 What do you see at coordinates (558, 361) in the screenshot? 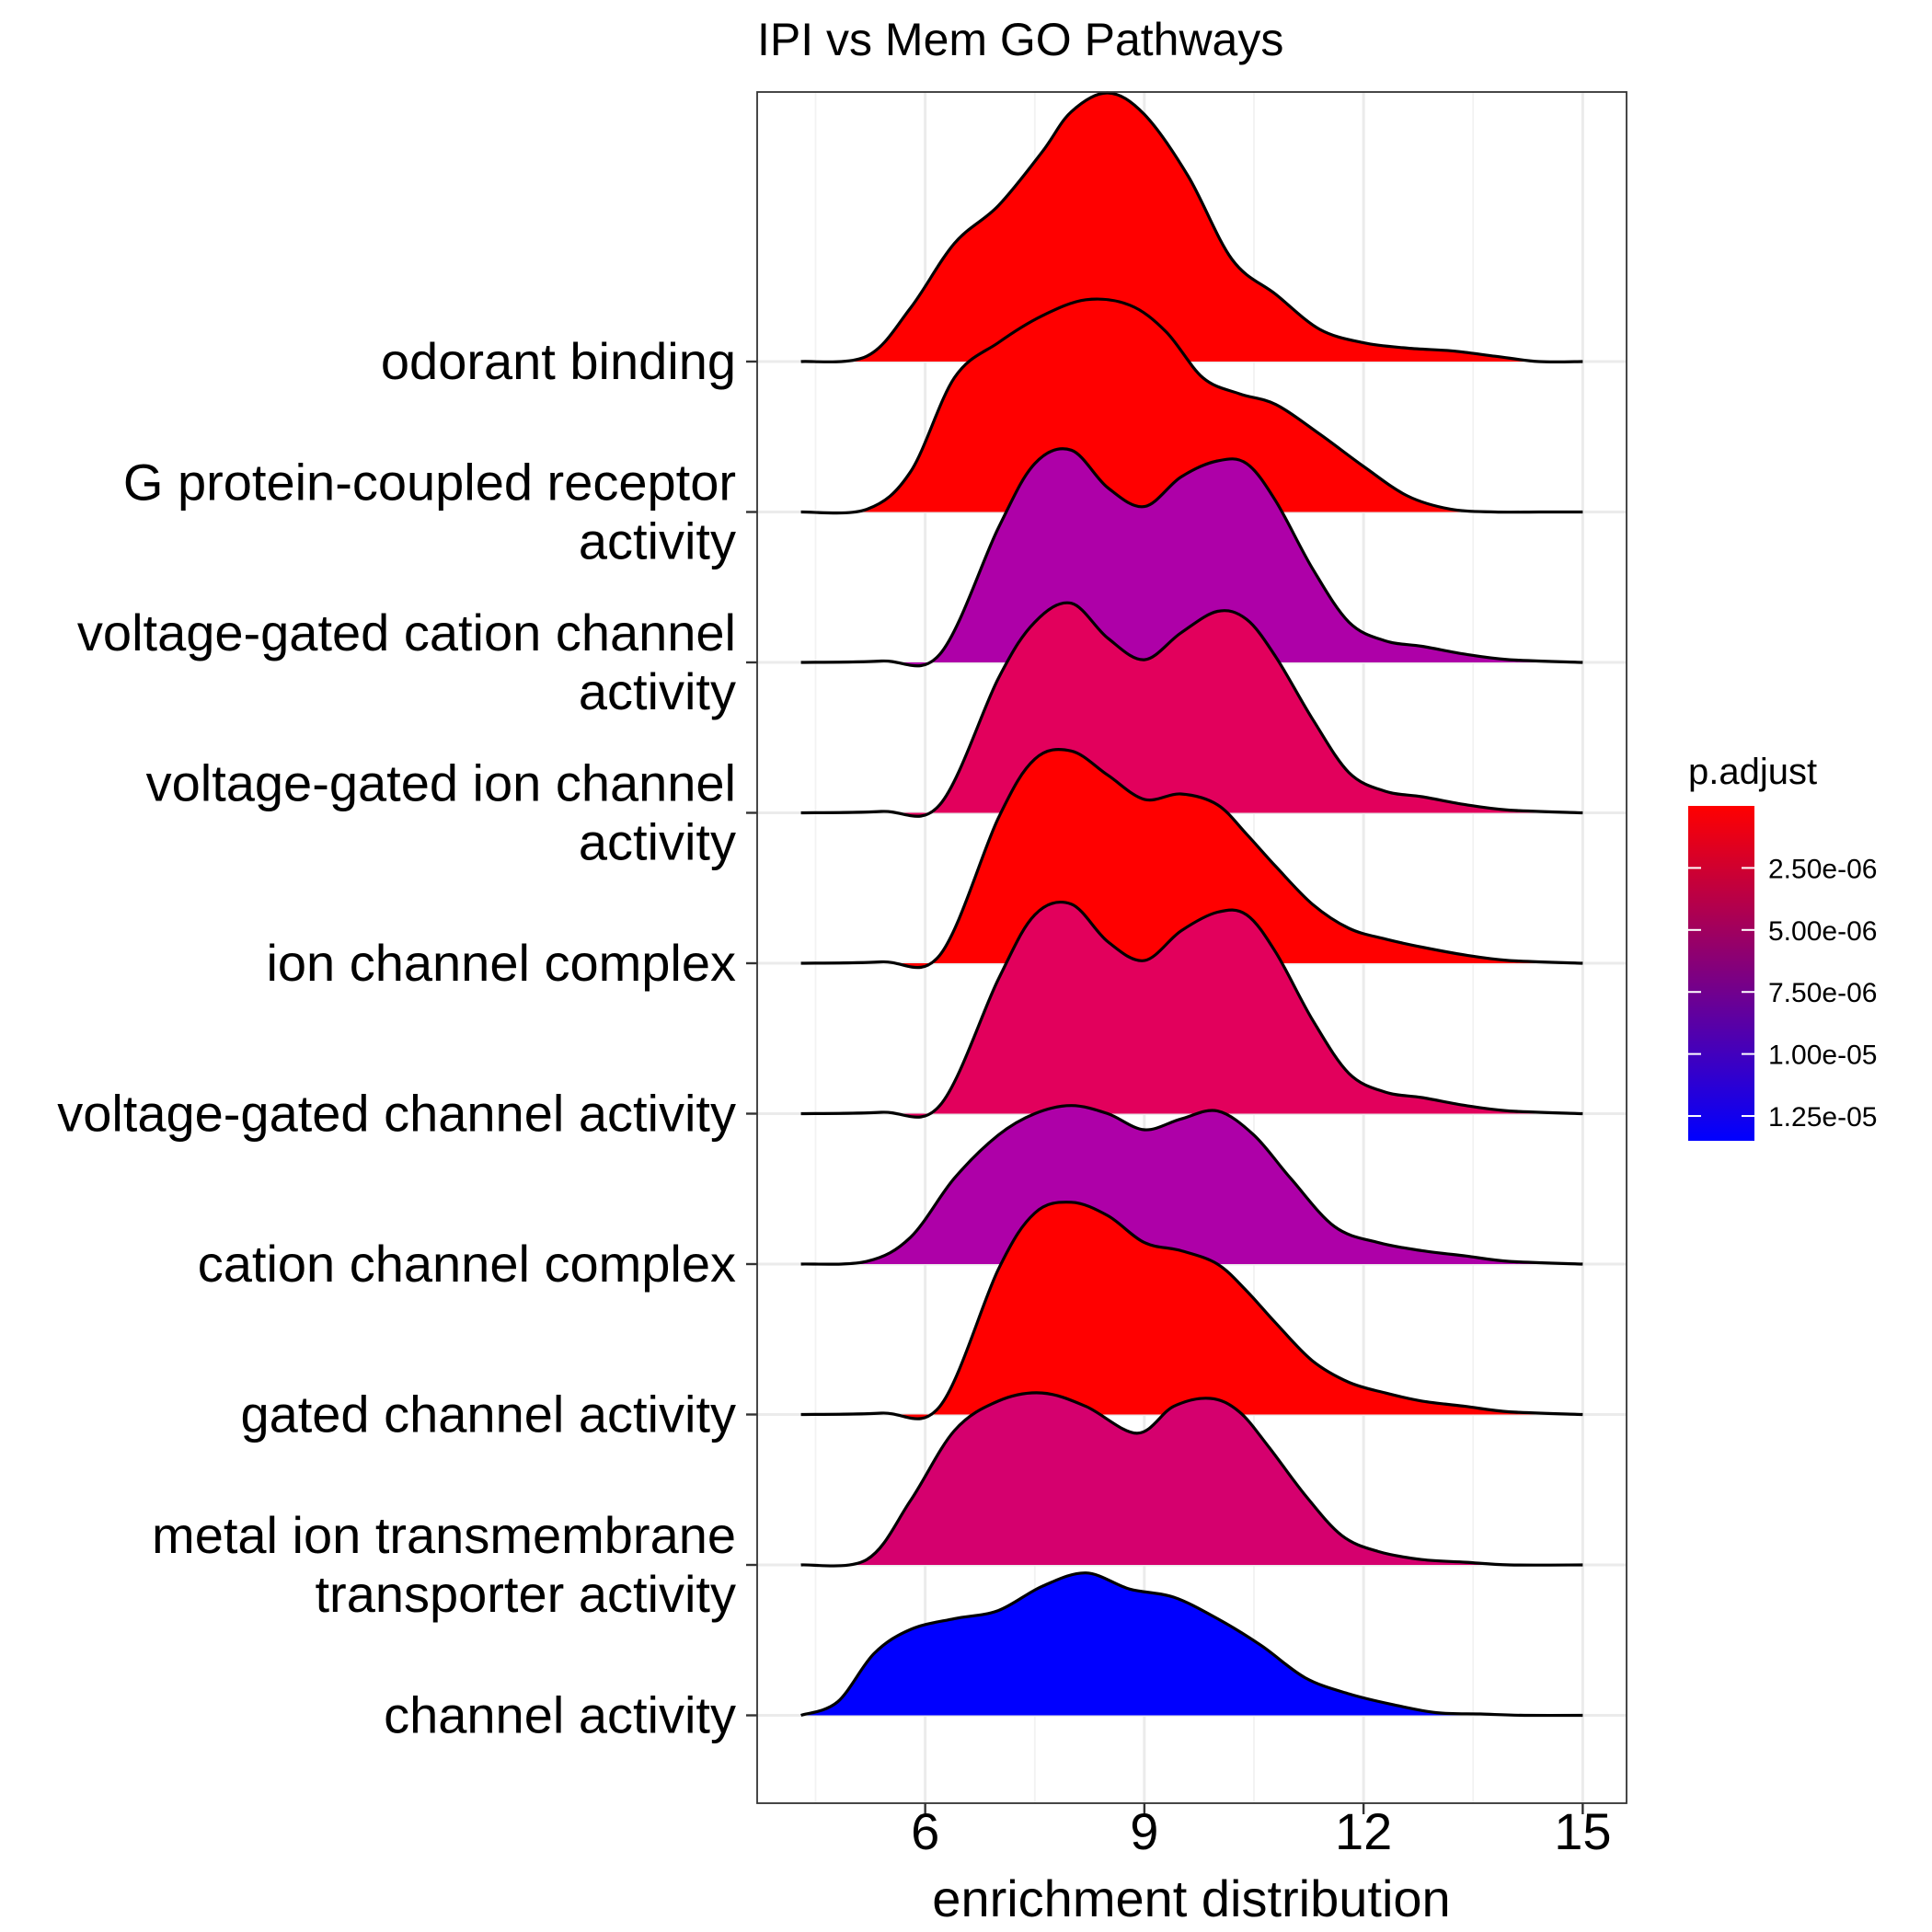
I see `y-tick-label: odorant binding` at bounding box center [558, 361].